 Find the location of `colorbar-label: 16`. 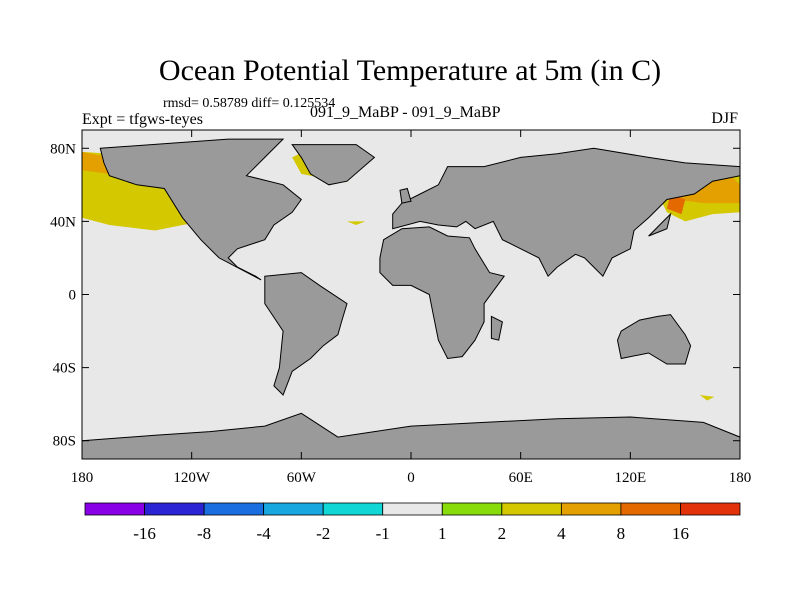

colorbar-label: 16 is located at coordinates (680, 533).